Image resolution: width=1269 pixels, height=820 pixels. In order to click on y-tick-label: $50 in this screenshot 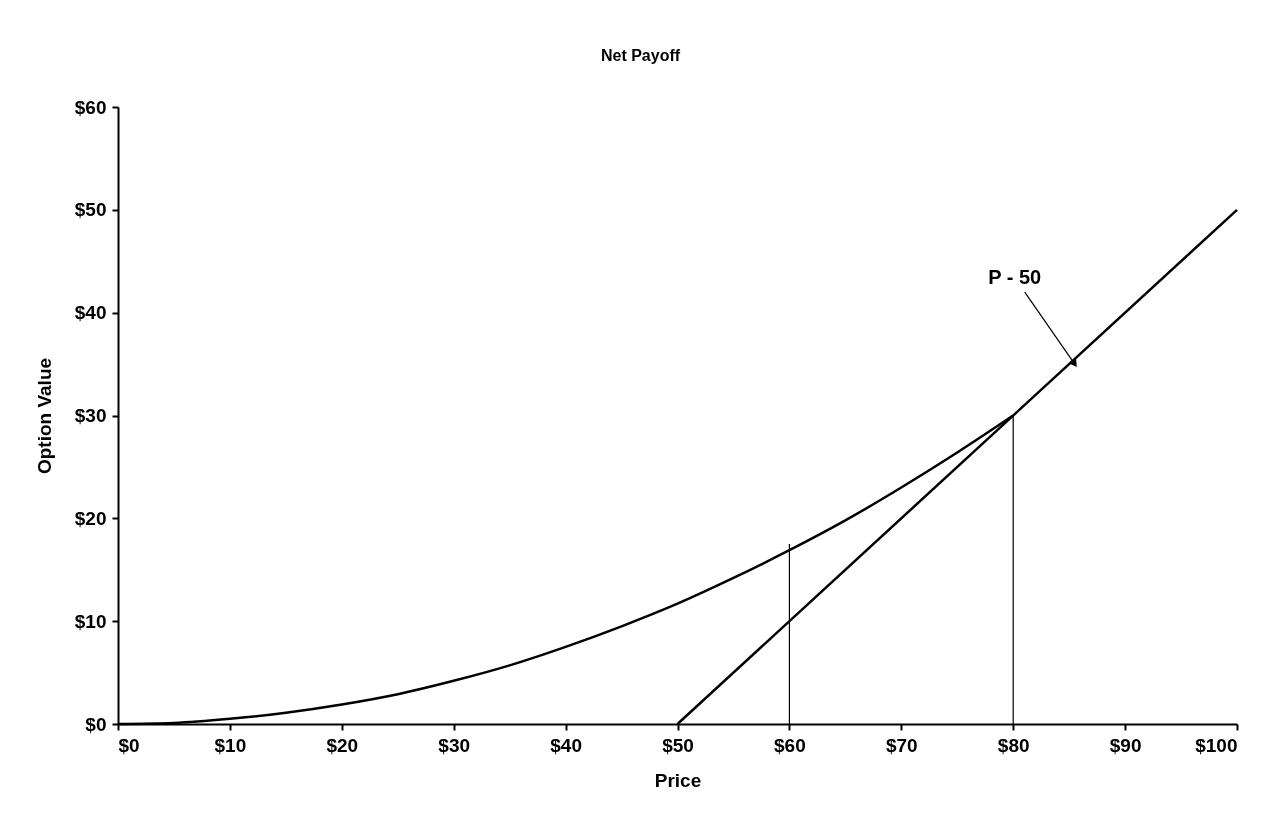, I will do `click(90, 210)`.